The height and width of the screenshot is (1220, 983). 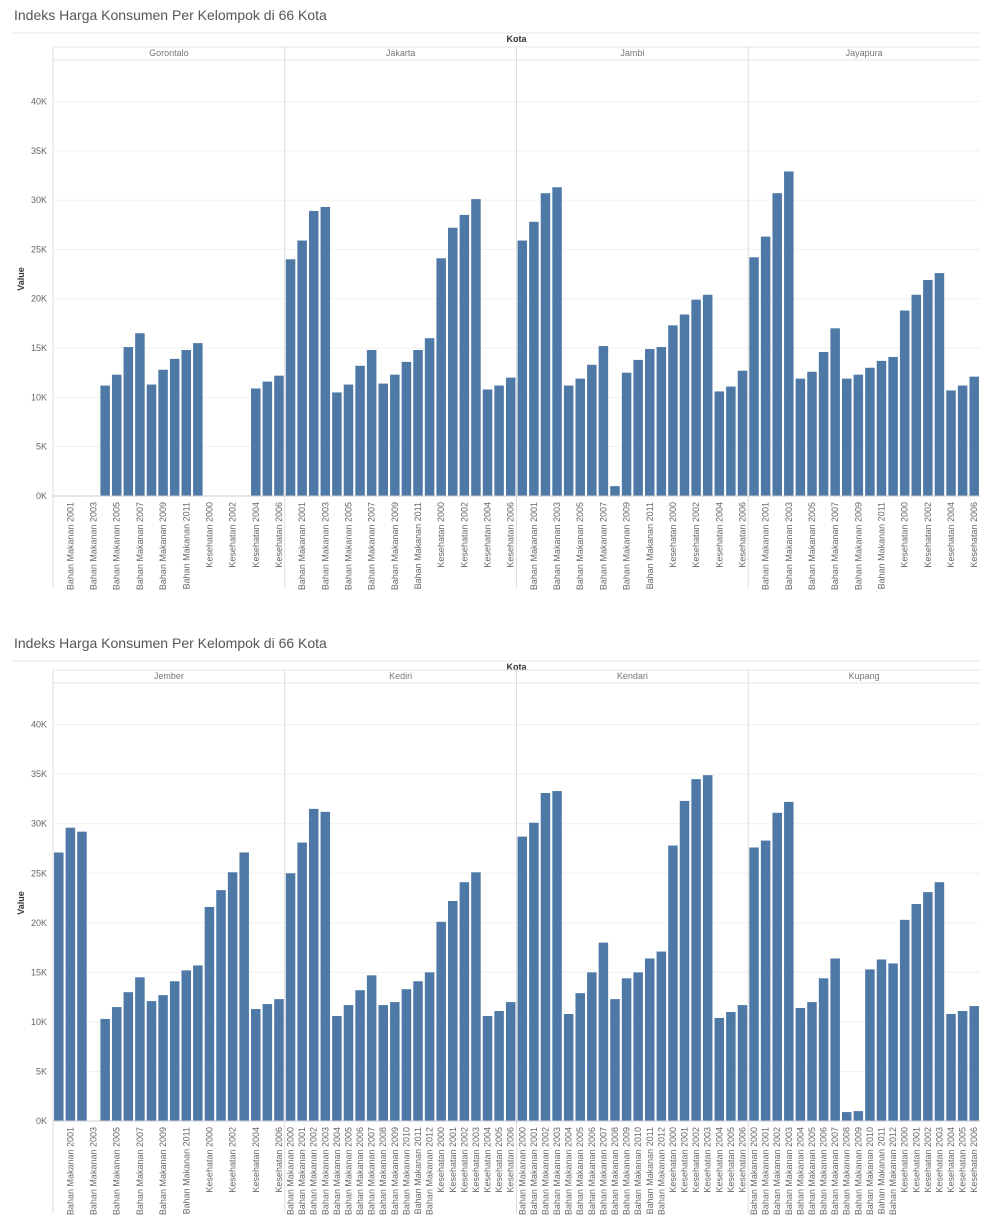 What do you see at coordinates (39, 249) in the screenshot?
I see `y-tick-label: 25K` at bounding box center [39, 249].